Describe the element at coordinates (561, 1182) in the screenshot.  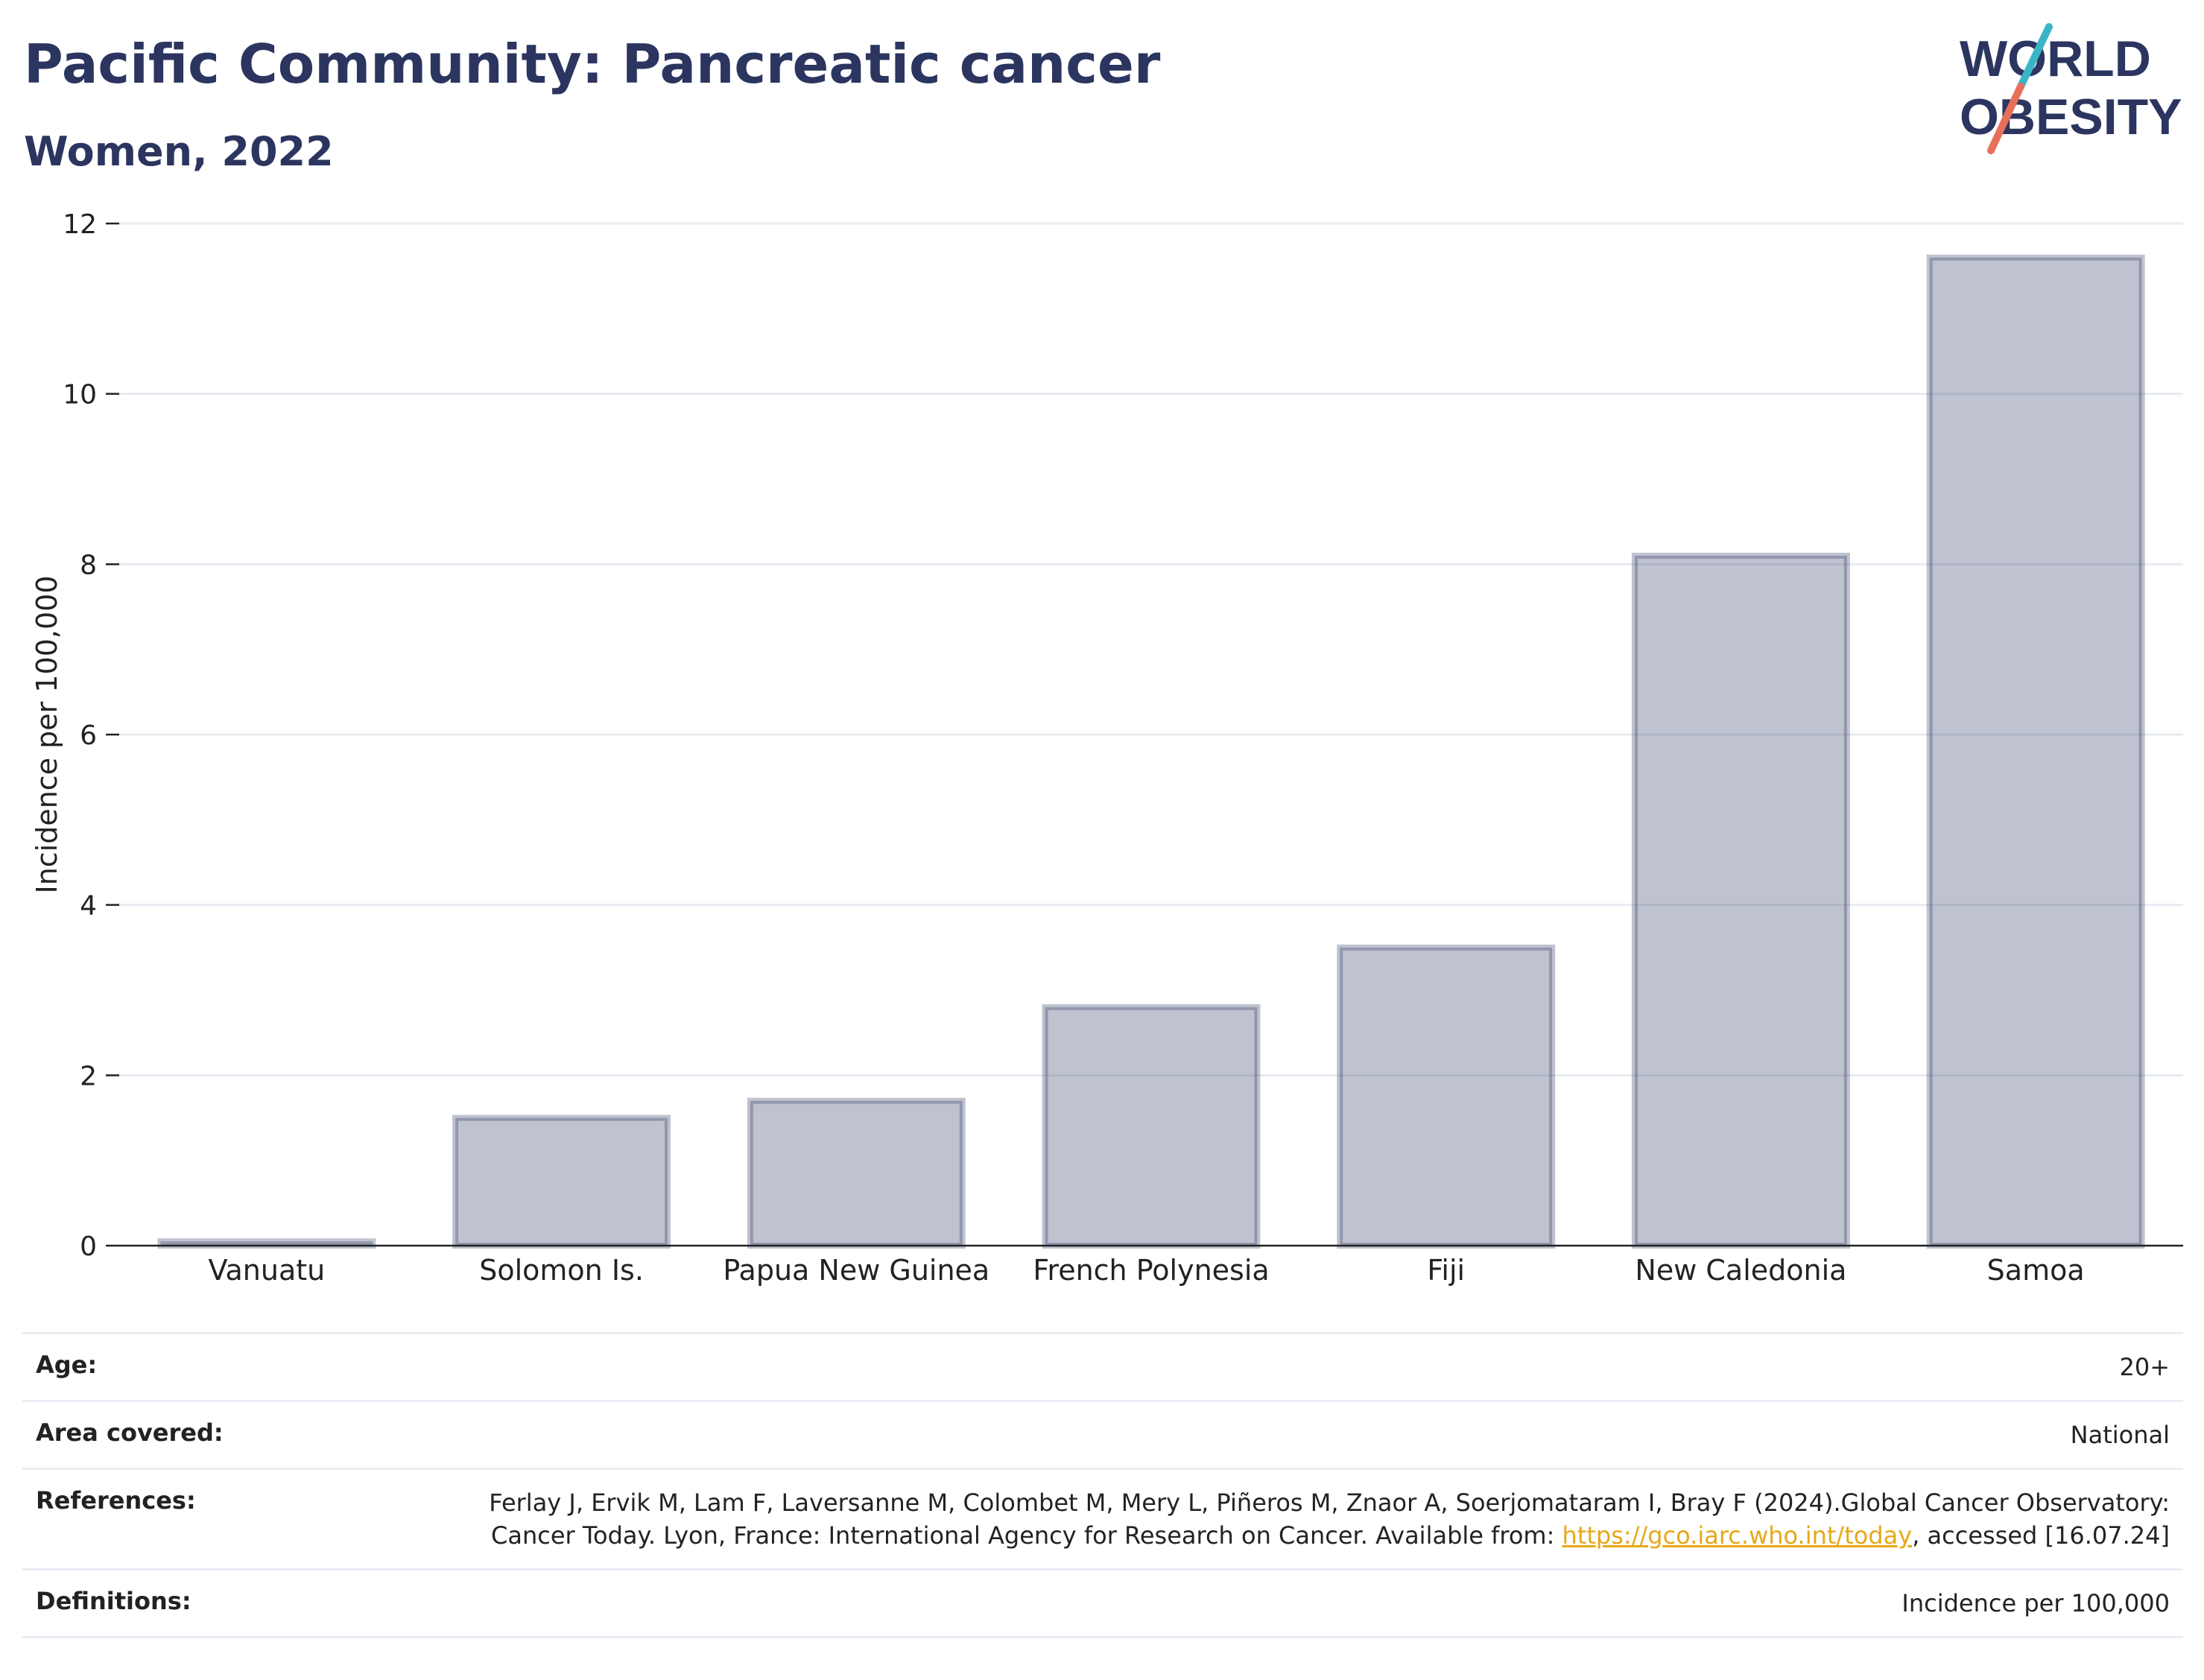
I see `bar-solomon-is` at that location.